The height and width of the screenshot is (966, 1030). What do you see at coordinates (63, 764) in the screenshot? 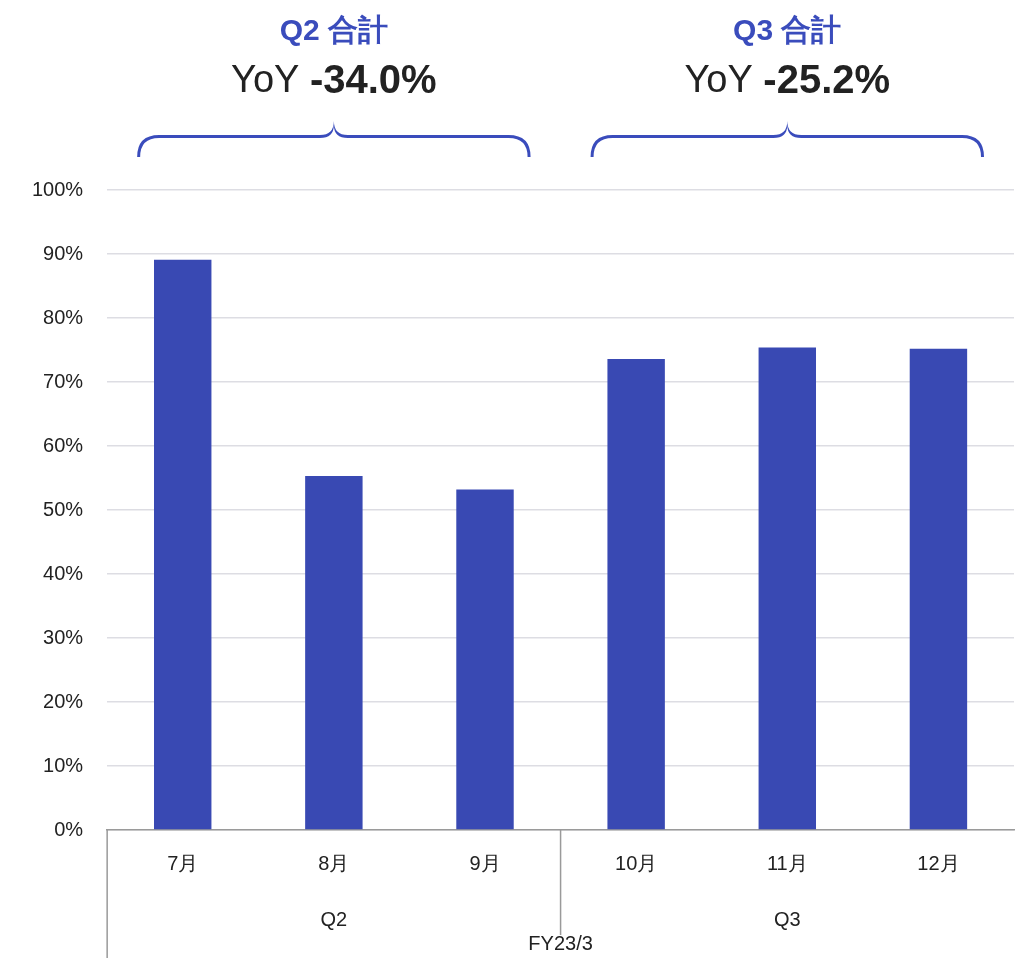
I see `y-tick-label: 10%` at bounding box center [63, 764].